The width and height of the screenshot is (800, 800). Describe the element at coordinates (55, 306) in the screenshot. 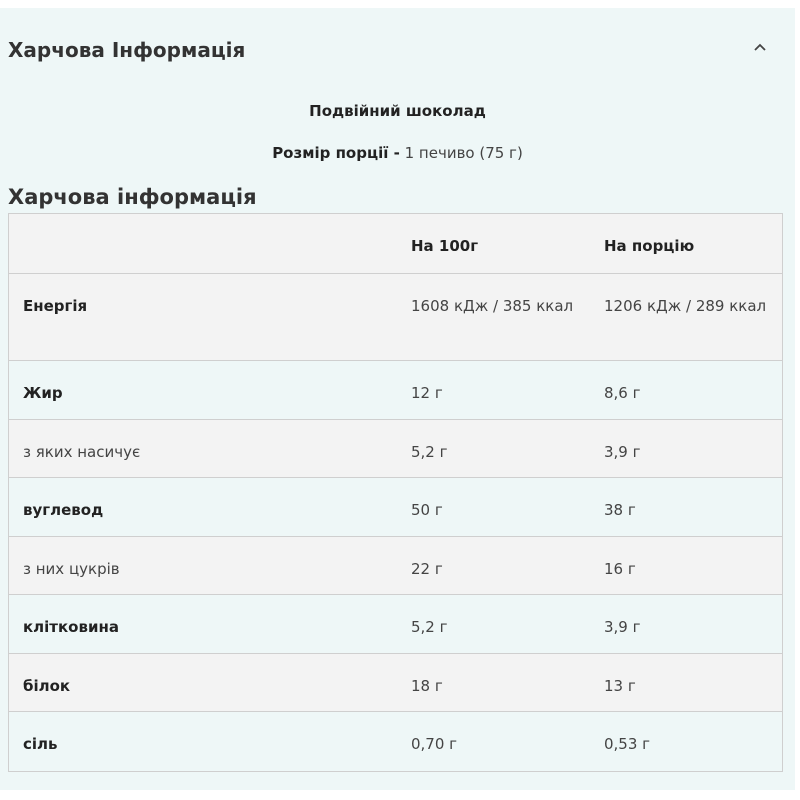

I see `nutrient-label: Енергія` at that location.